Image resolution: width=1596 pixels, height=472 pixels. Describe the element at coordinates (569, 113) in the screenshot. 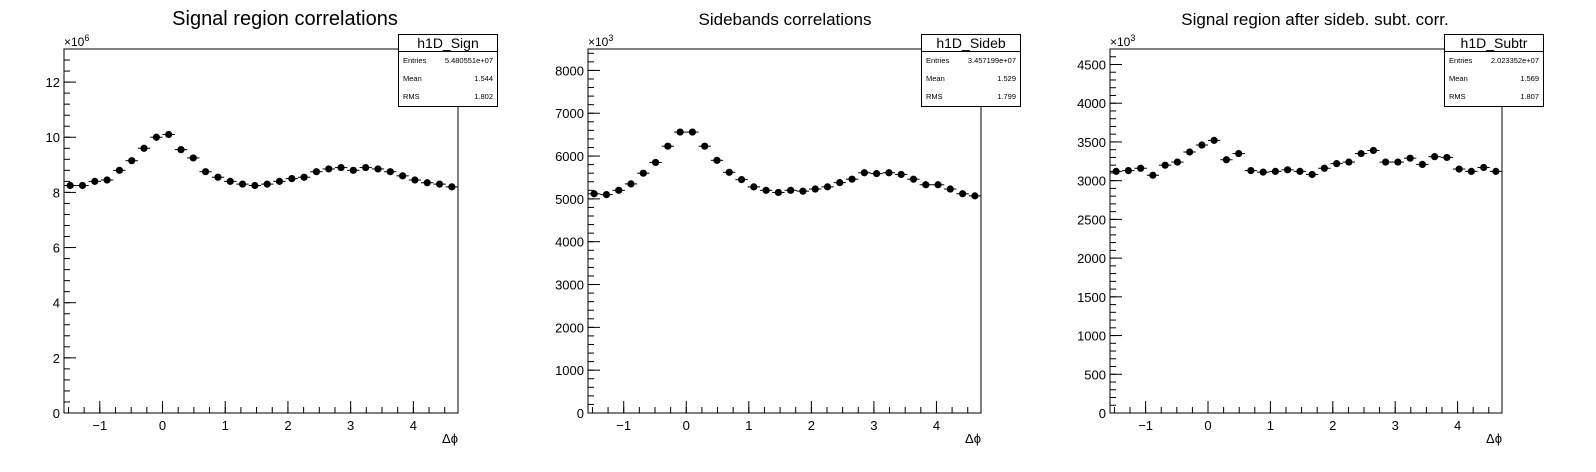

I see `y-tick-label: 7000` at that location.